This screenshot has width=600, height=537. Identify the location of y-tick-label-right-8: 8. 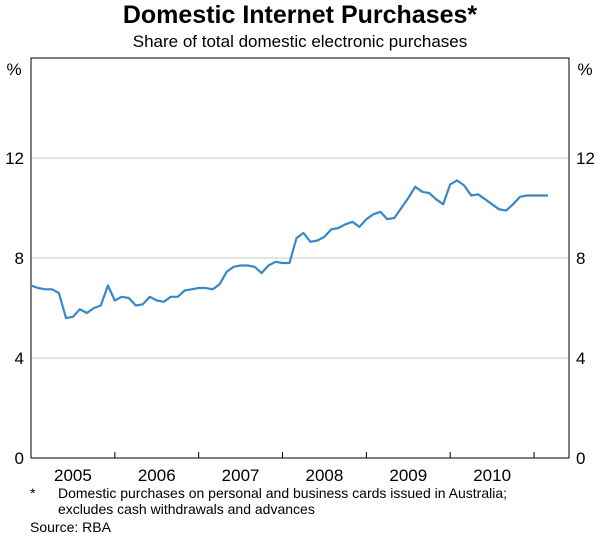
(580, 258).